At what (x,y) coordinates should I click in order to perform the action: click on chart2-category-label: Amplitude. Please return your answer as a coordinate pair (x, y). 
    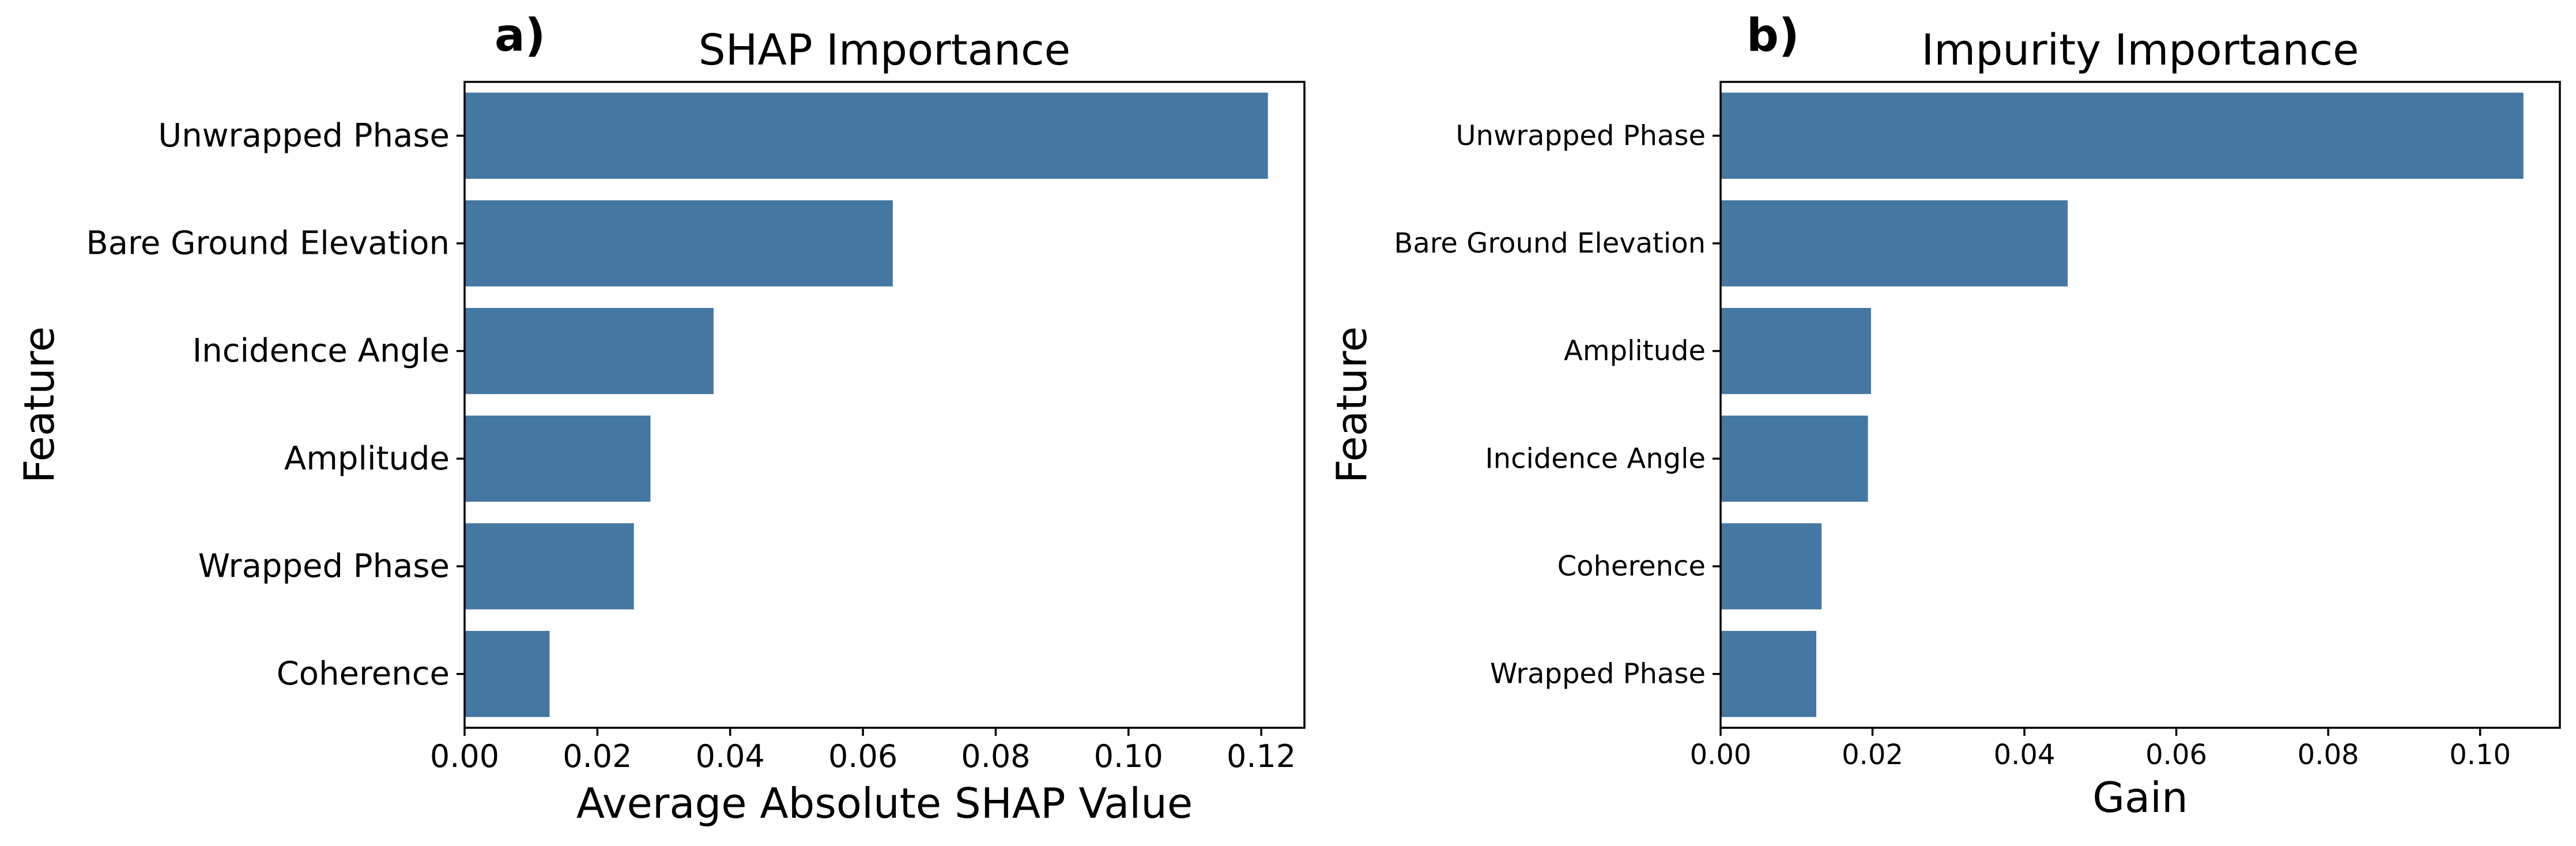
    Looking at the image, I should click on (1635, 351).